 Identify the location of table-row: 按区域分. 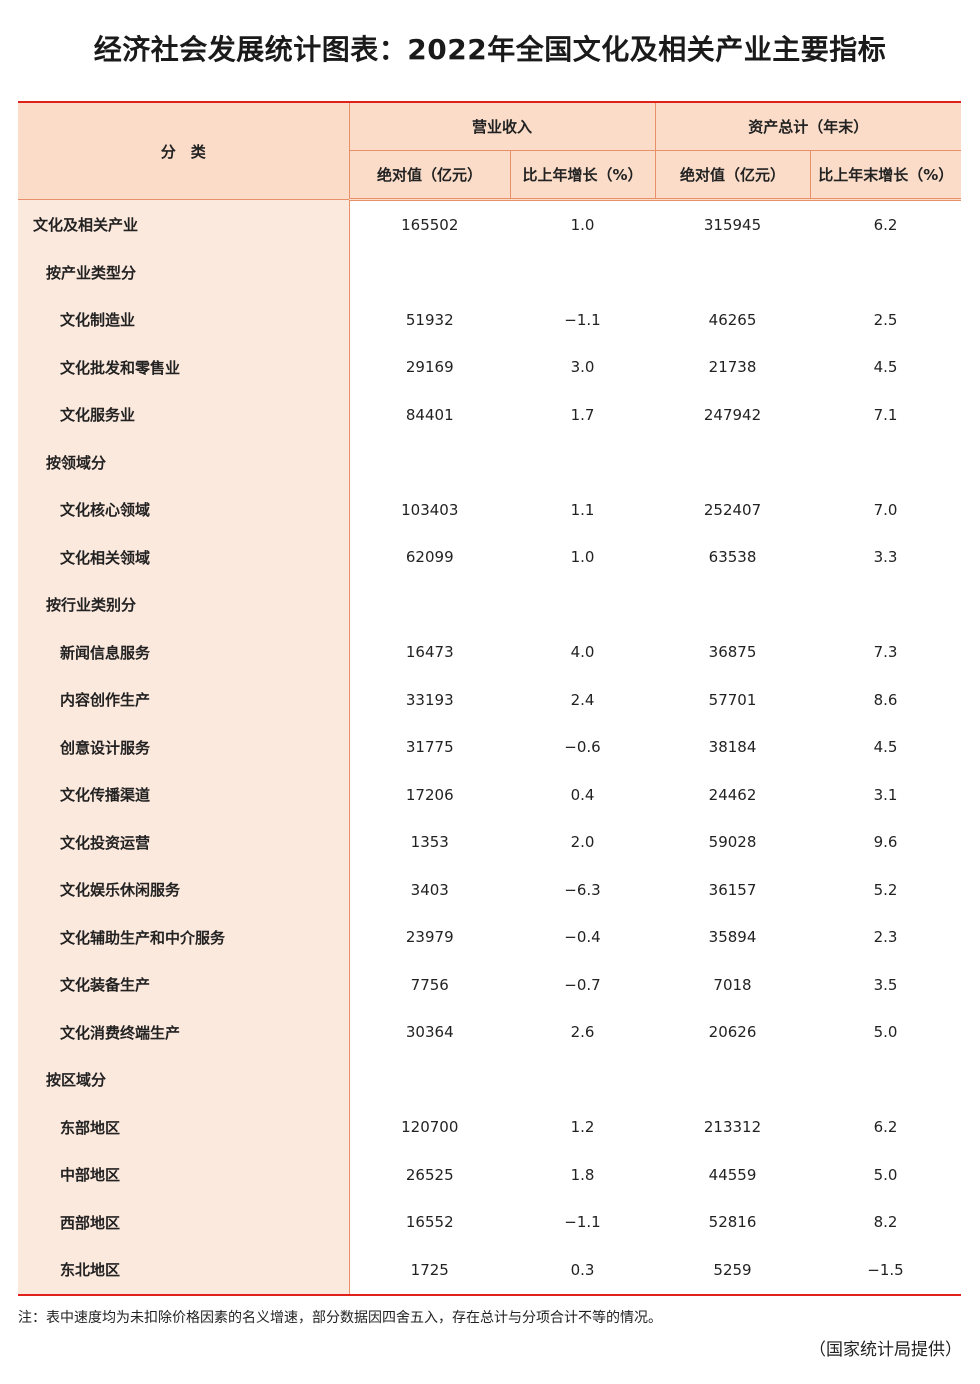
(489, 1080).